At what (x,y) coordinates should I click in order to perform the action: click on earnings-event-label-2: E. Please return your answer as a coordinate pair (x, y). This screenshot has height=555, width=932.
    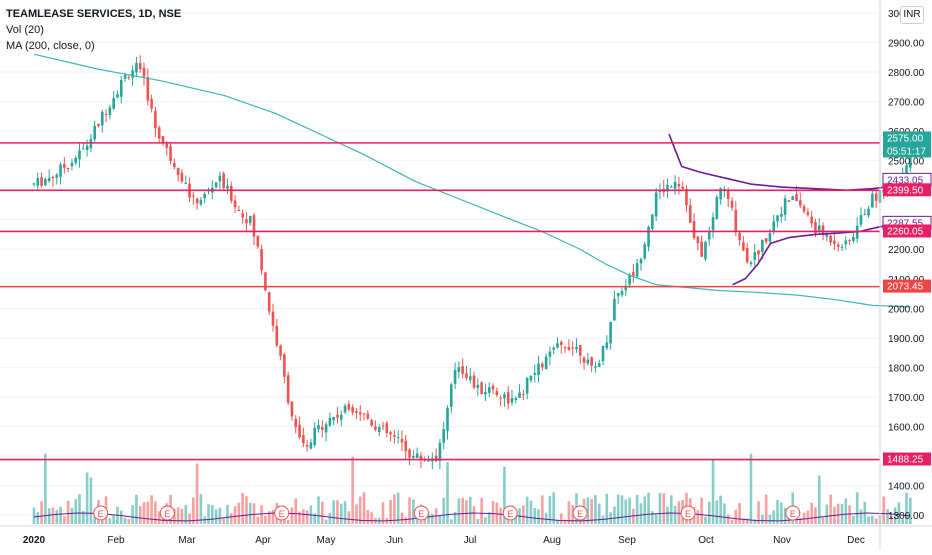
    Looking at the image, I should click on (282, 514).